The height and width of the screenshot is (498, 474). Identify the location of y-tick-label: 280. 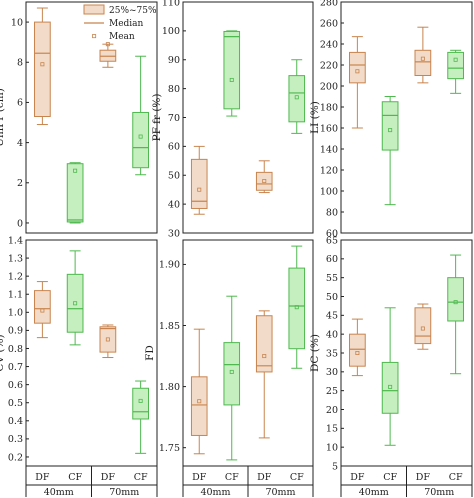
(329, 4).